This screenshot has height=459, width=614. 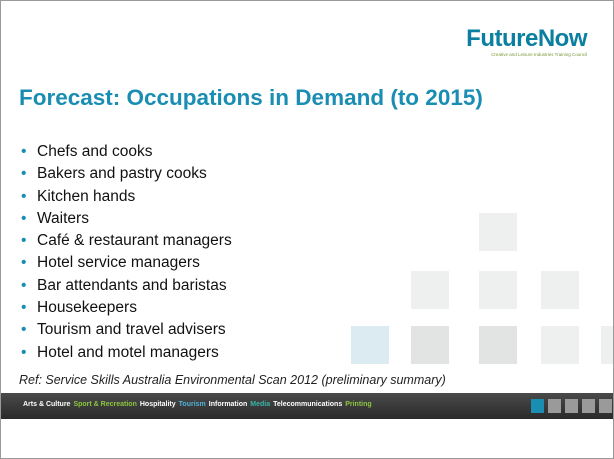 I want to click on bullet: Housekeepers, so click(x=126, y=308).